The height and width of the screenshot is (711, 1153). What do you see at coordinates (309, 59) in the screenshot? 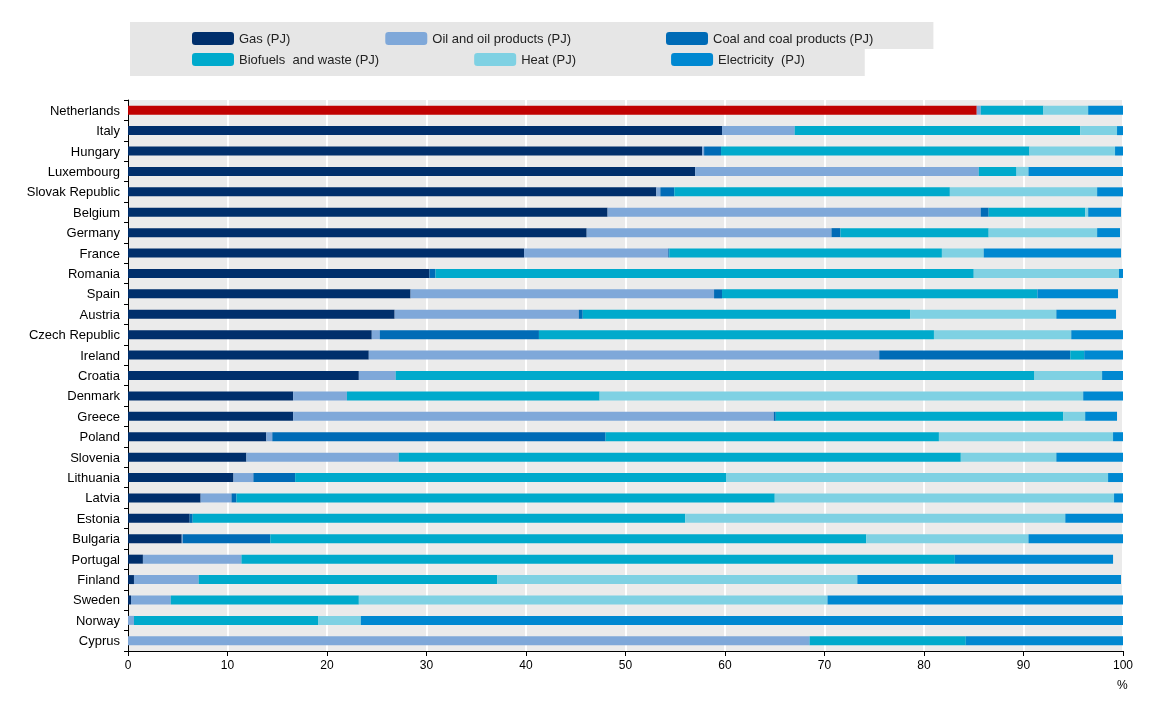
I see `legend-label: Biofuels and waste (PJ)` at bounding box center [309, 59].